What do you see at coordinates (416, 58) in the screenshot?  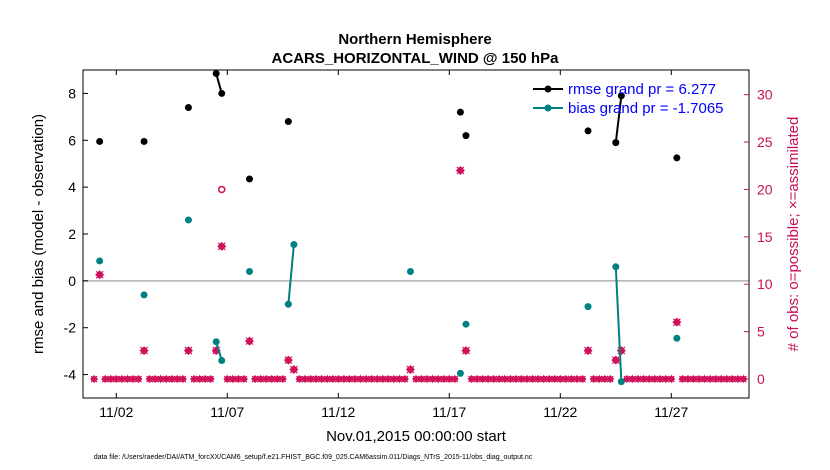 I see `chart-subtitle: ACARS_HORIZONTAL_WIND @ 150 hPa` at bounding box center [416, 58].